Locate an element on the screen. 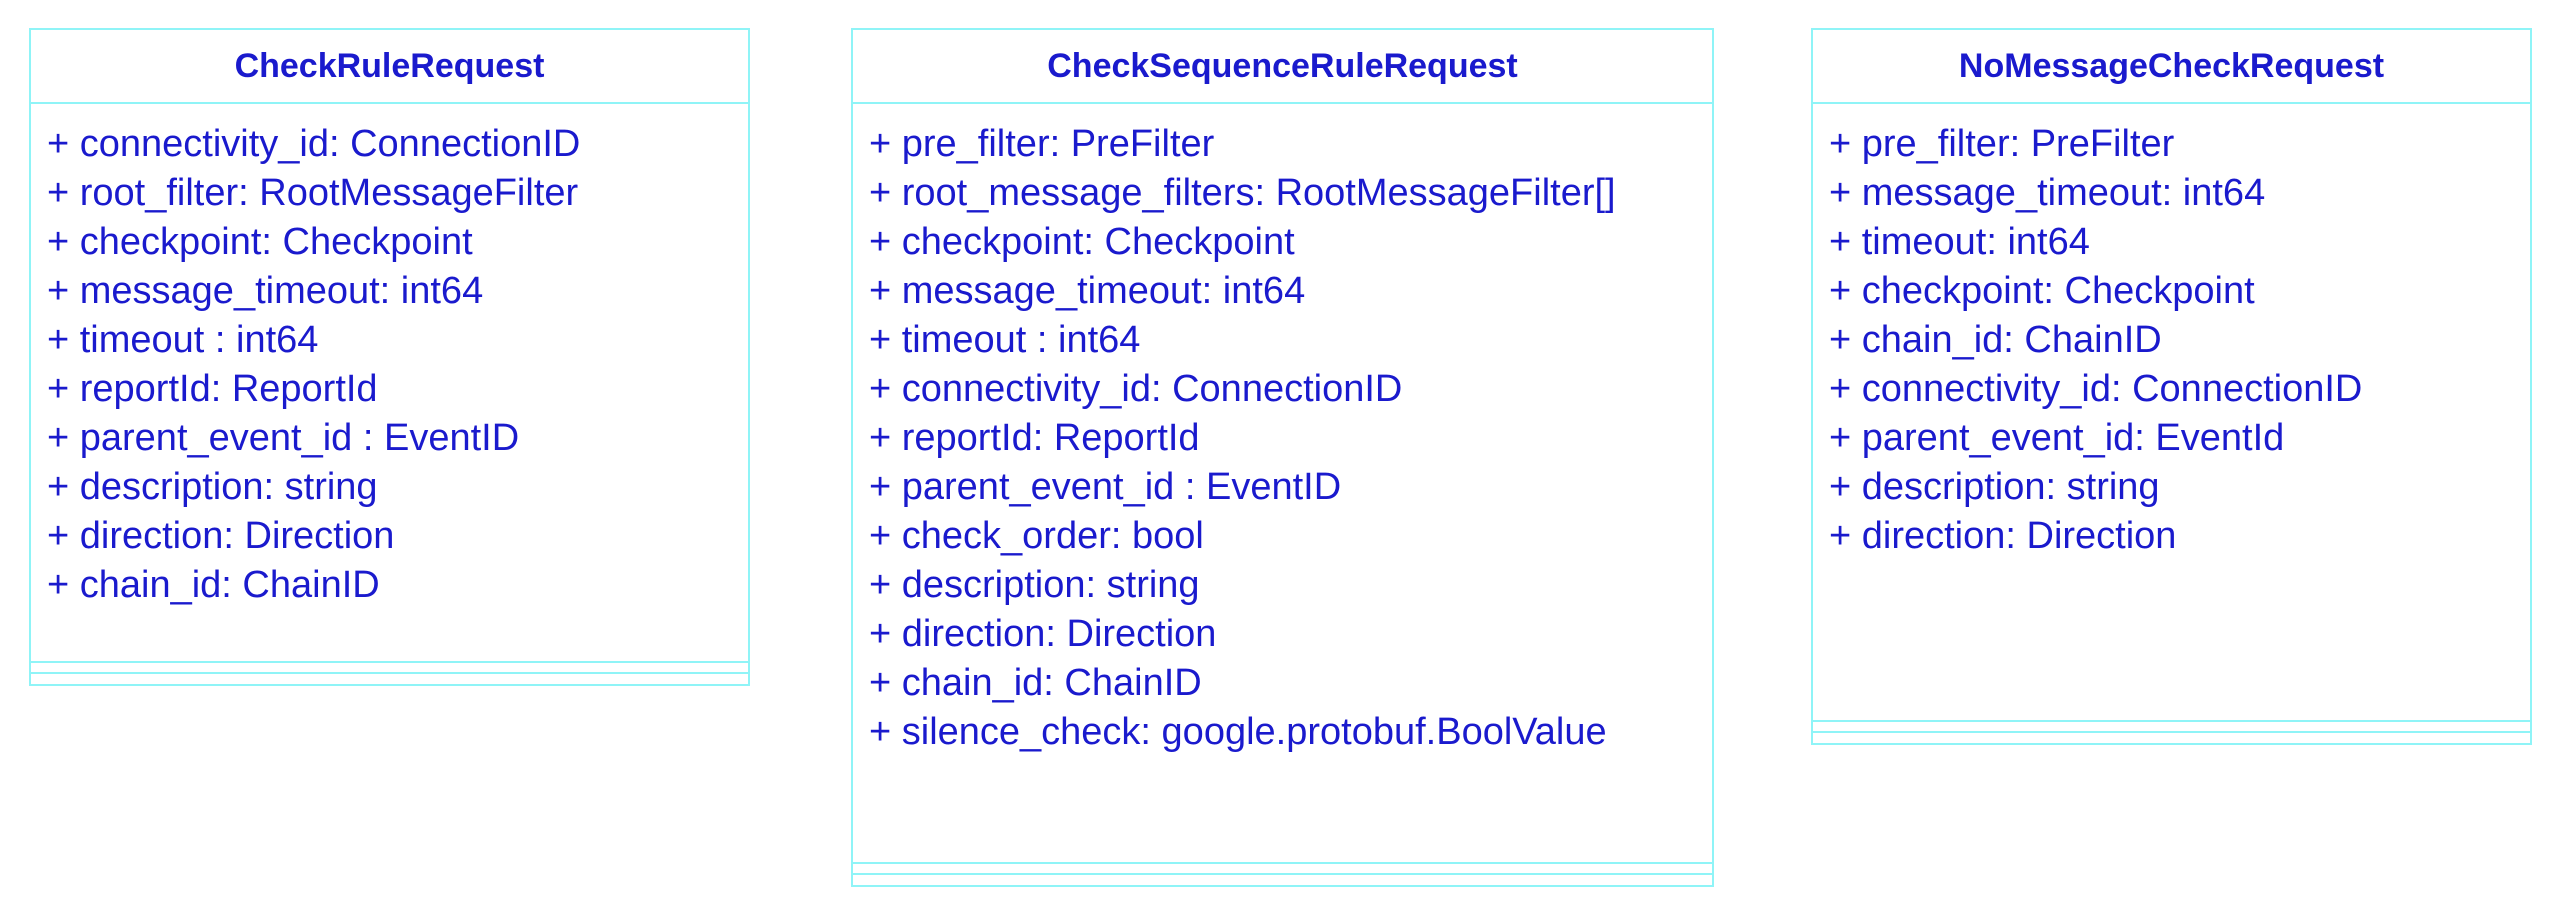  attribute: + parent_event_id: EventId is located at coordinates (2057, 438).